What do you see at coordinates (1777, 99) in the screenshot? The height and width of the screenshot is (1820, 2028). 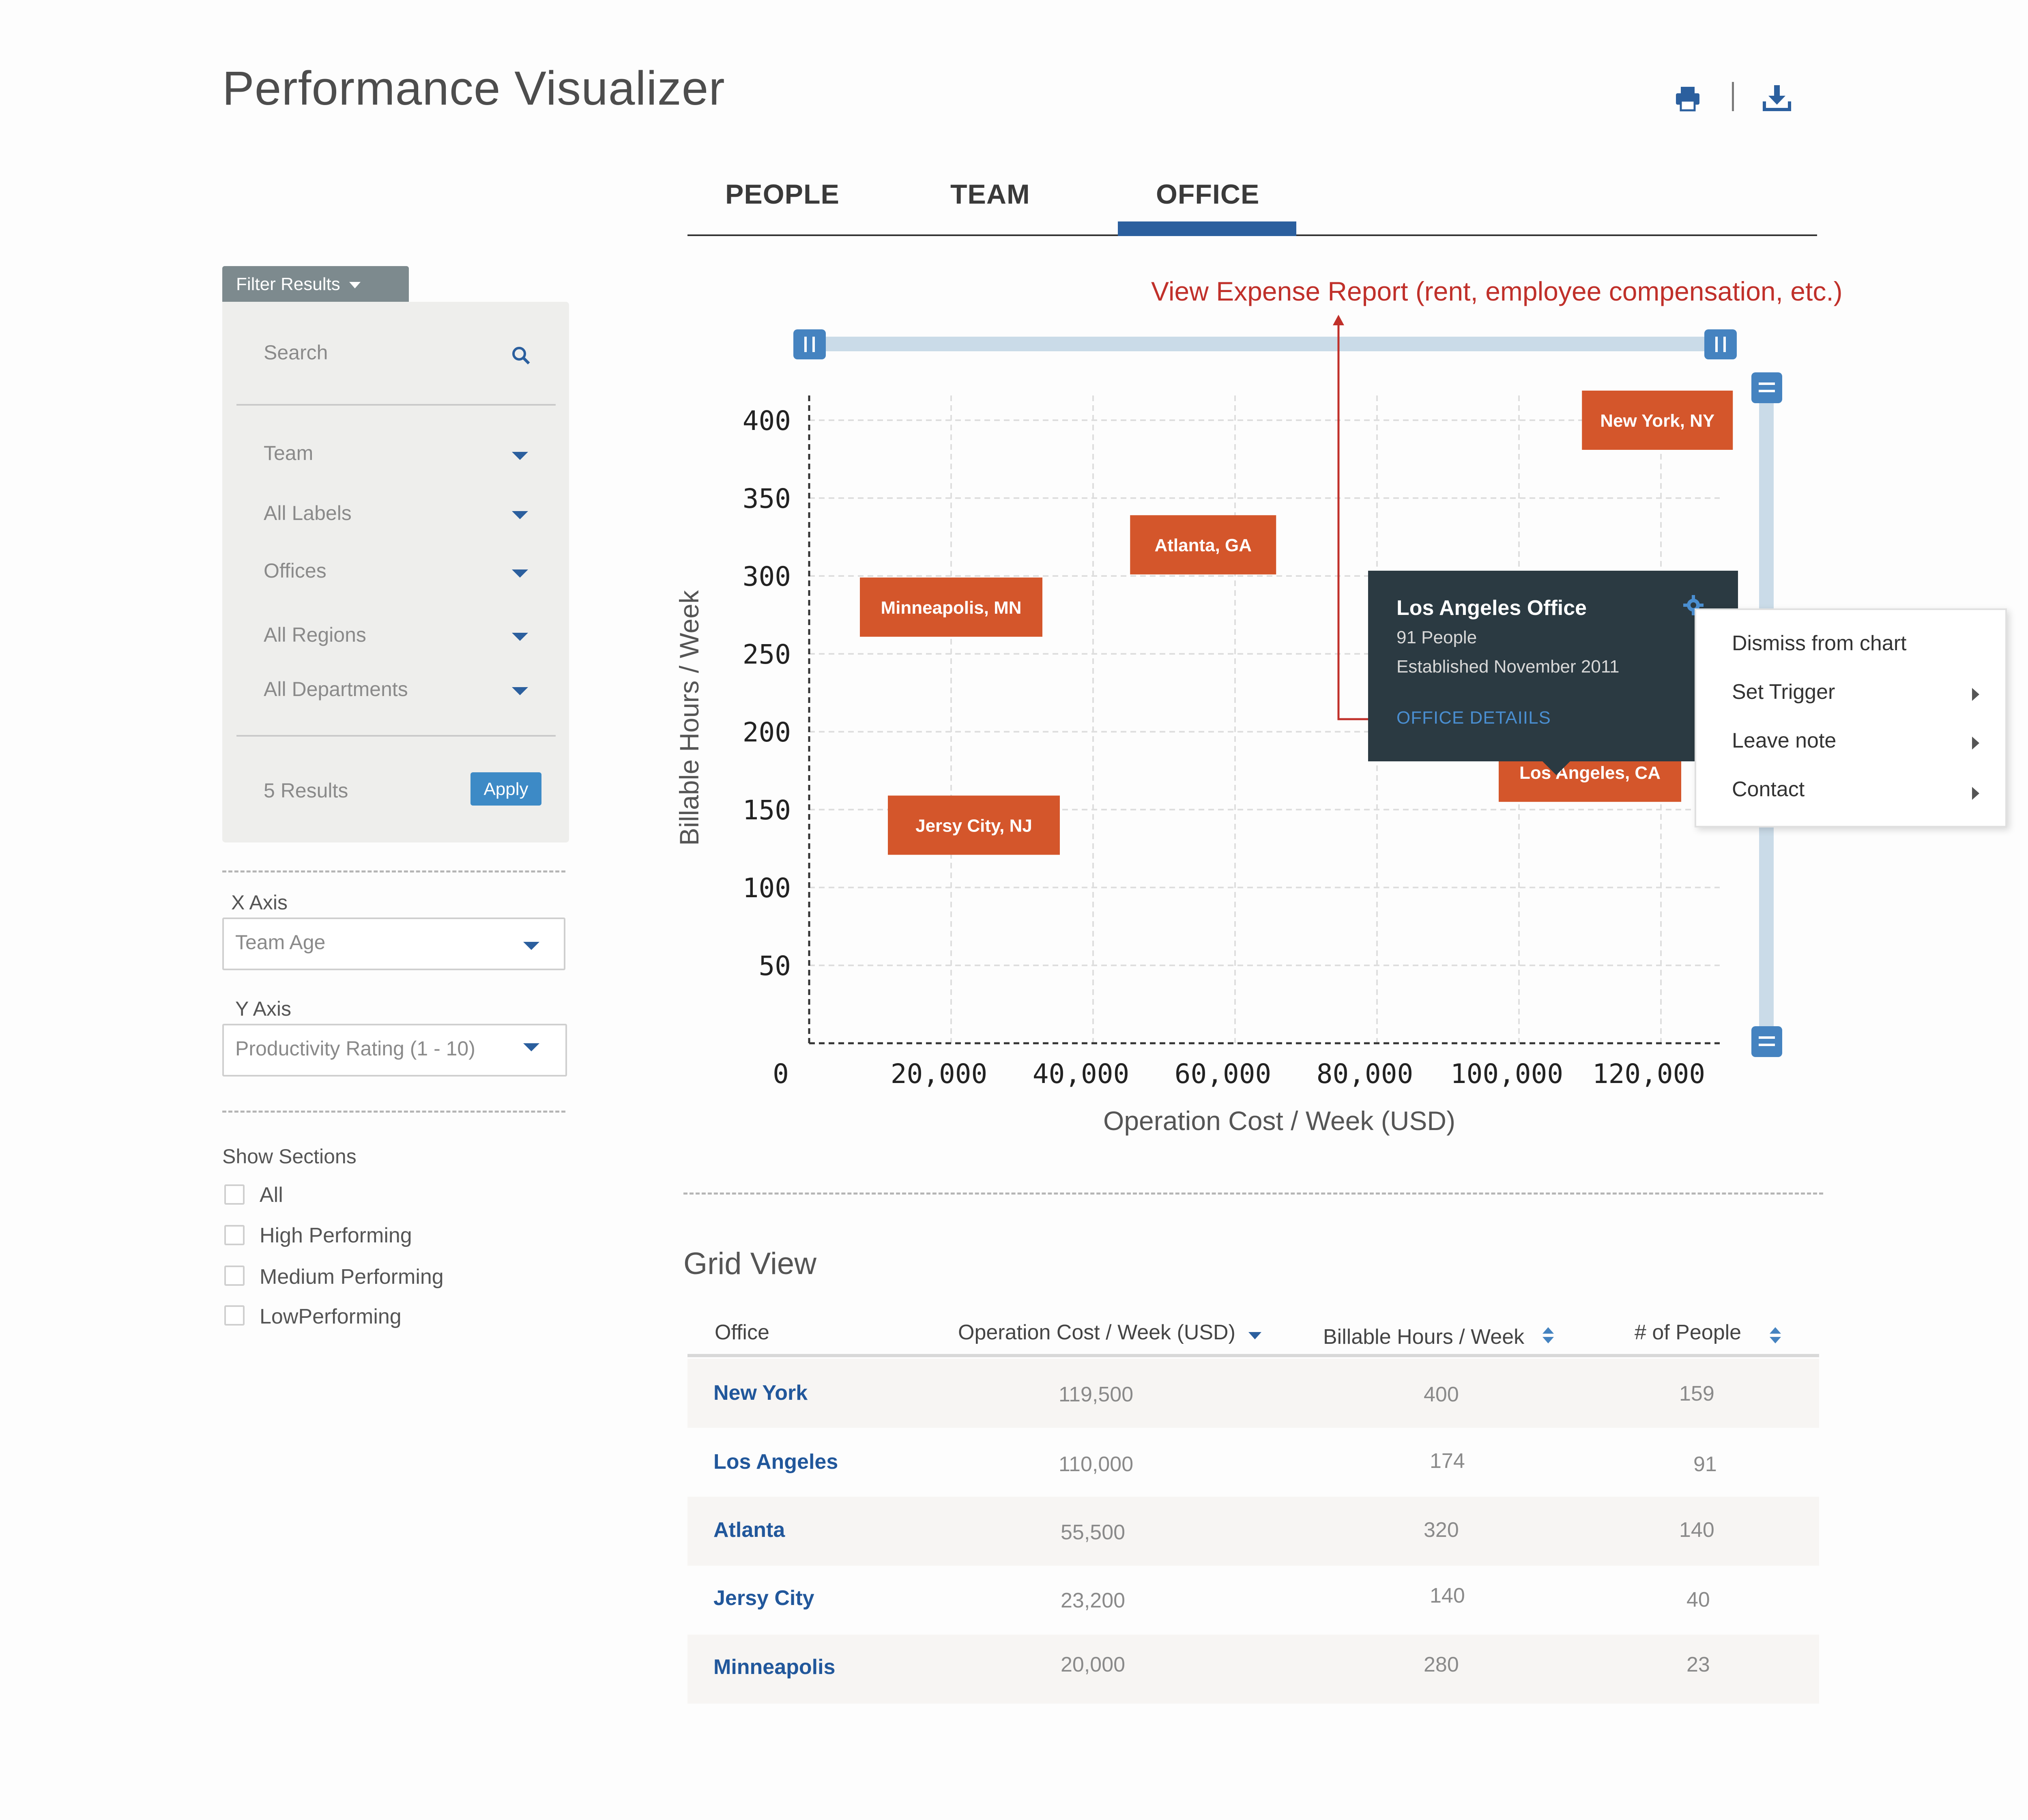 I see `download-icon` at bounding box center [1777, 99].